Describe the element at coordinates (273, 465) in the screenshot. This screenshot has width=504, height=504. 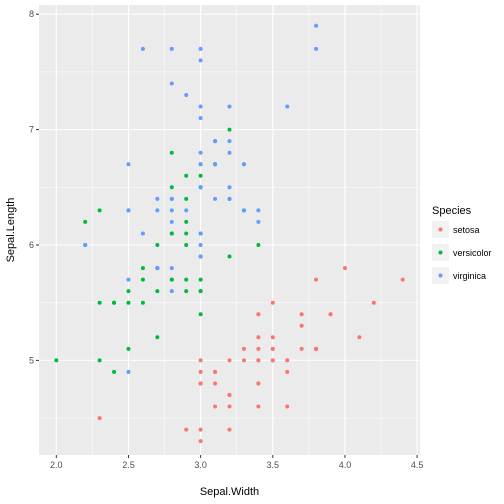
I see `x-tick-label: 3.5` at that location.